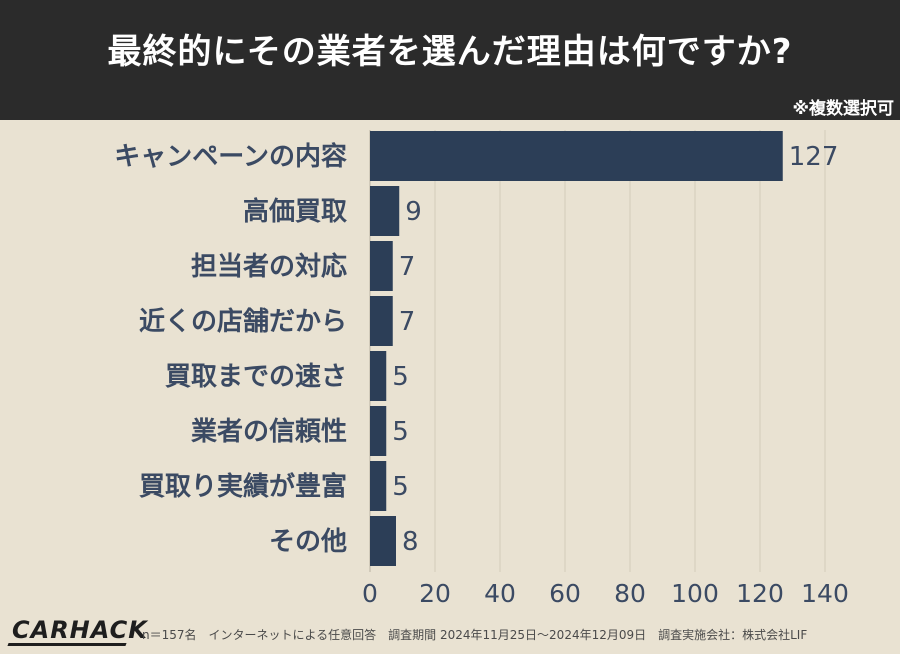 Image resolution: width=900 pixels, height=654 pixels. Describe the element at coordinates (695, 593) in the screenshot. I see `x-tick-label: 100` at that location.